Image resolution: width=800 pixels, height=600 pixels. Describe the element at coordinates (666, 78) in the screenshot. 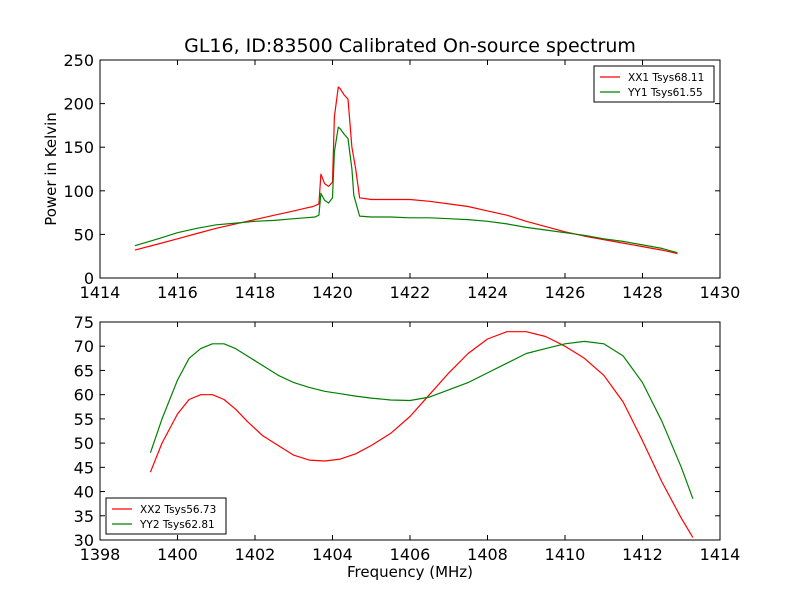

I see `legend-label: XX1 Tsys68.11` at that location.